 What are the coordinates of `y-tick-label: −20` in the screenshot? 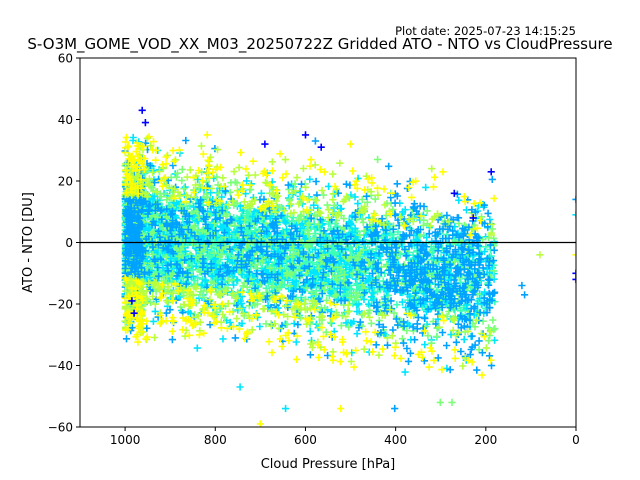 It's located at (60, 305).